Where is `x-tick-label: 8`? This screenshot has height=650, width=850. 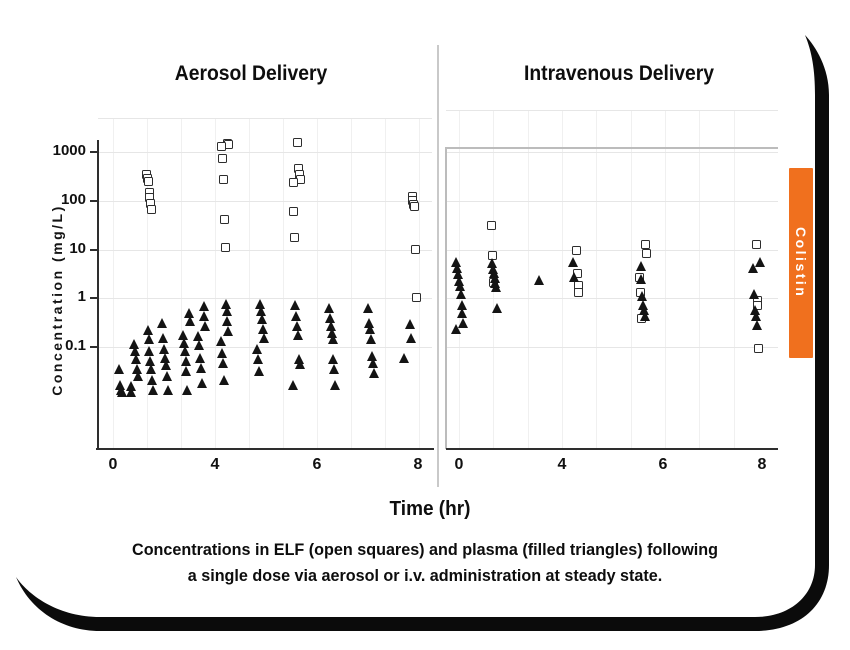
x-tick-label: 8 is located at coordinates (762, 464).